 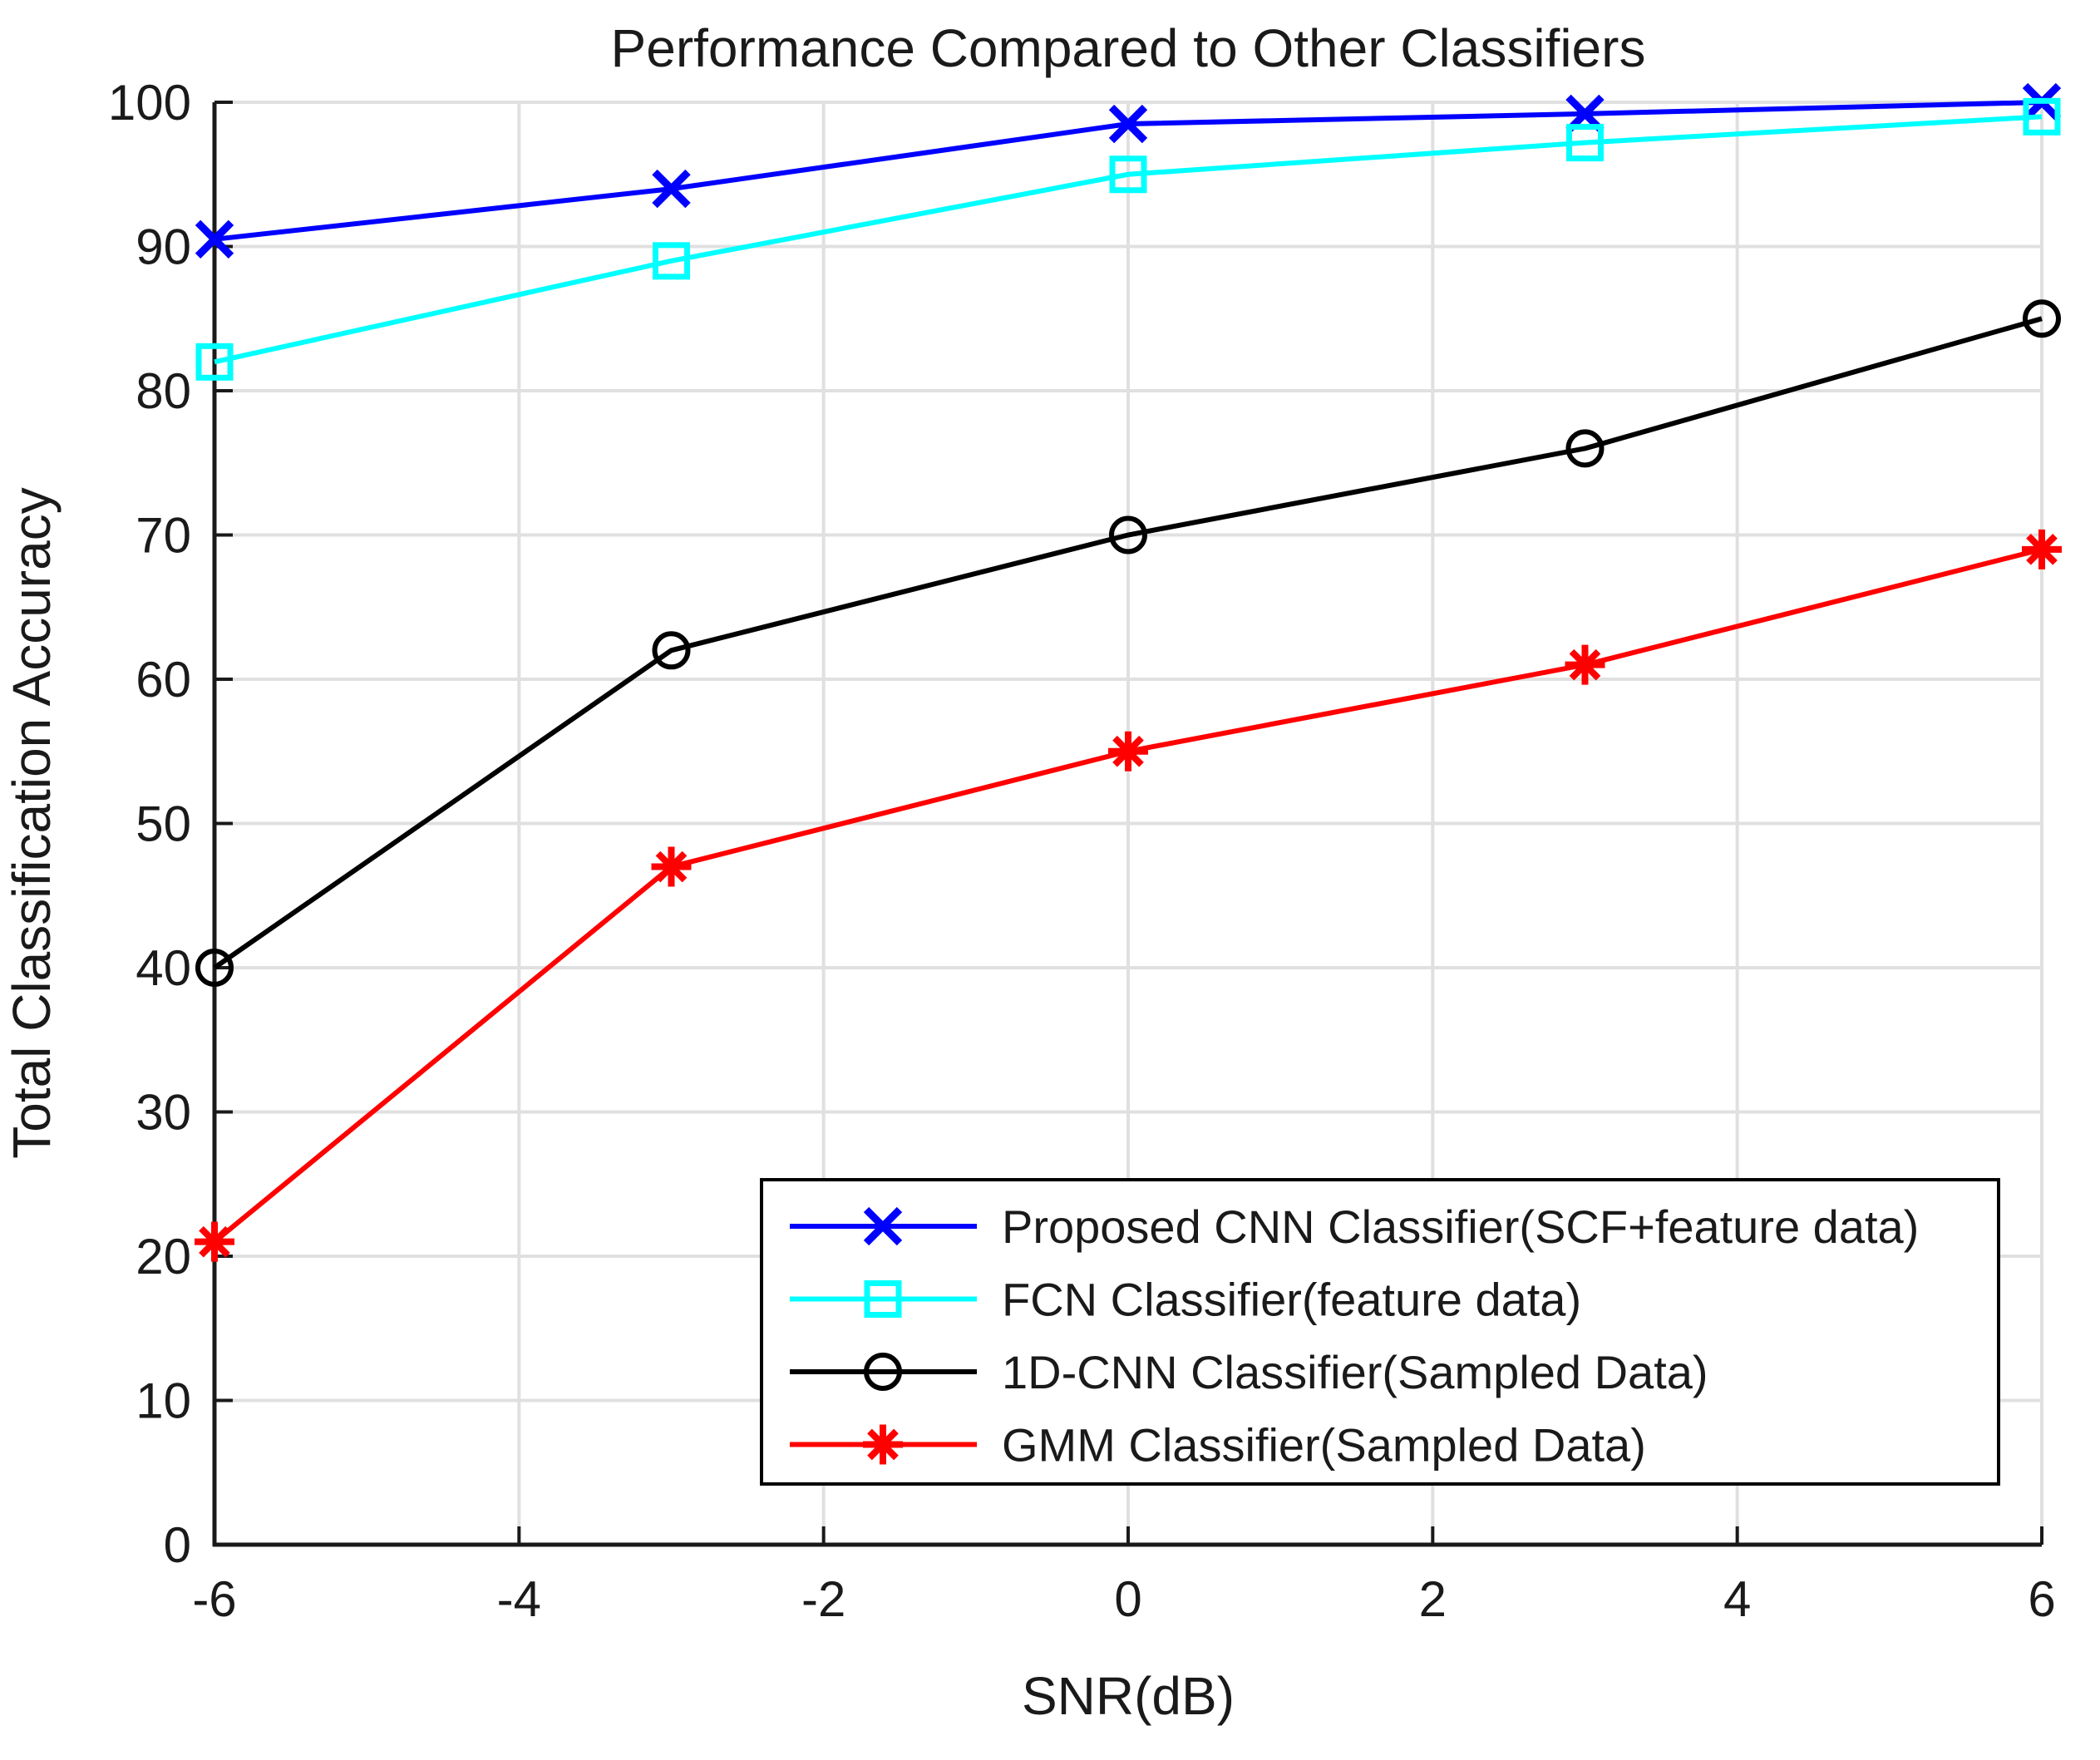 What do you see at coordinates (1127, 1599) in the screenshot?
I see `x-tick-label: 0` at bounding box center [1127, 1599].